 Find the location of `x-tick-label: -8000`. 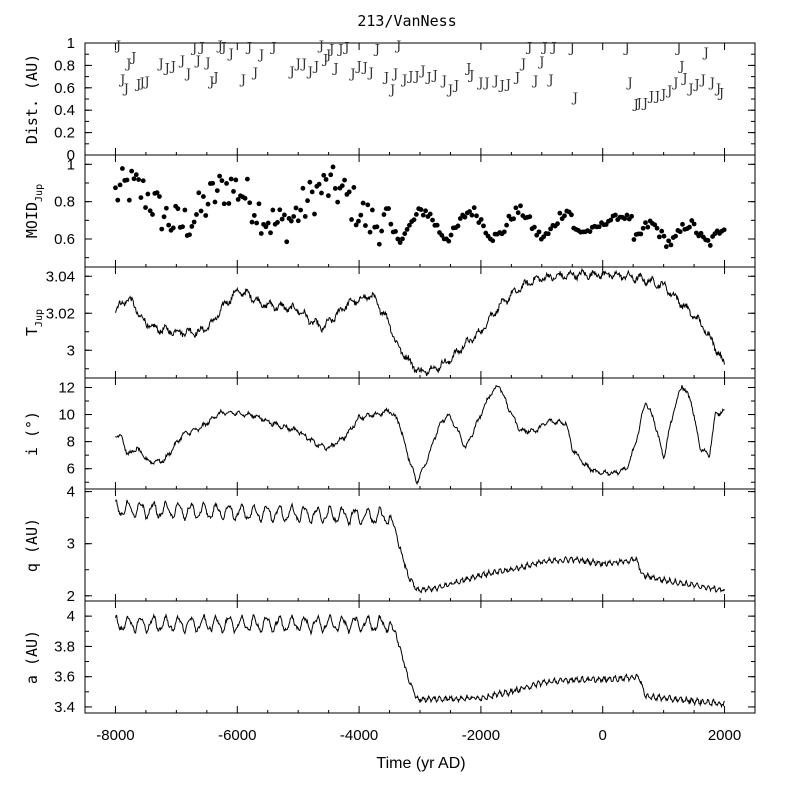

x-tick-label: -8000 is located at coordinates (115, 735).